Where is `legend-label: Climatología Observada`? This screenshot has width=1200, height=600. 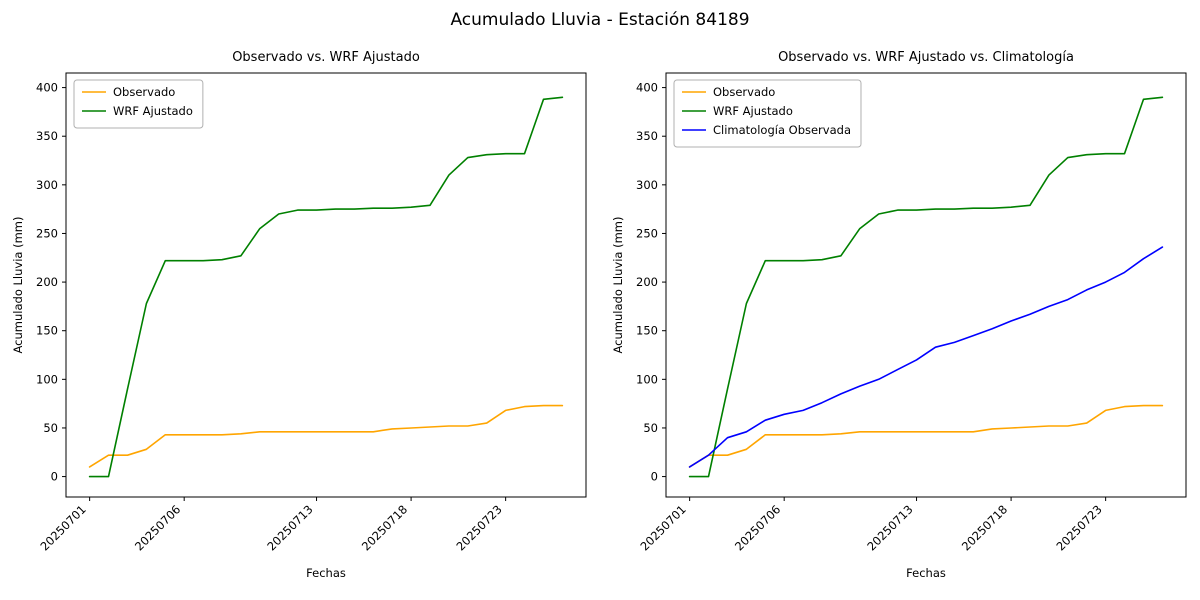 legend-label: Climatología Observada is located at coordinates (782, 130).